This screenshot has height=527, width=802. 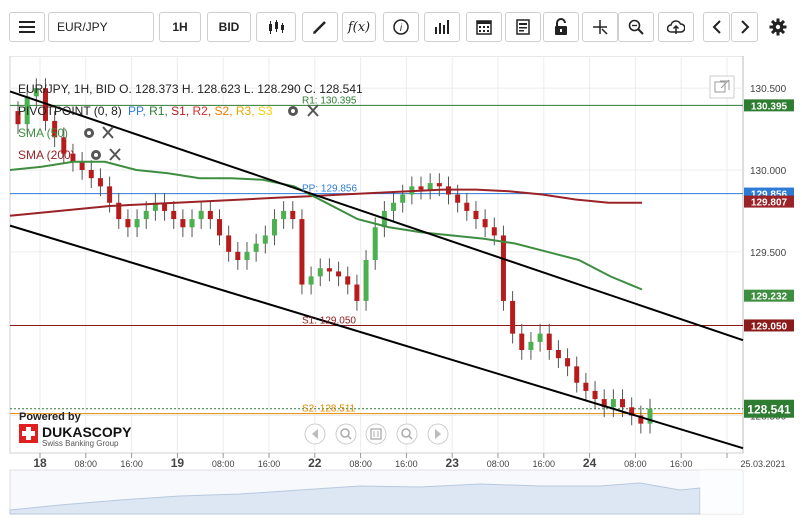 I want to click on nav-prev-button, so click(x=315, y=434).